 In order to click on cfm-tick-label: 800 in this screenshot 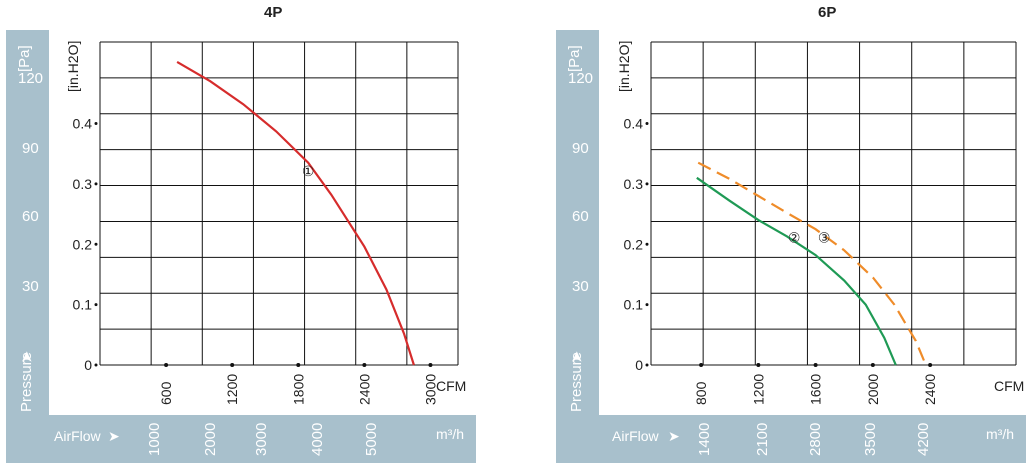, I will do `click(701, 393)`.